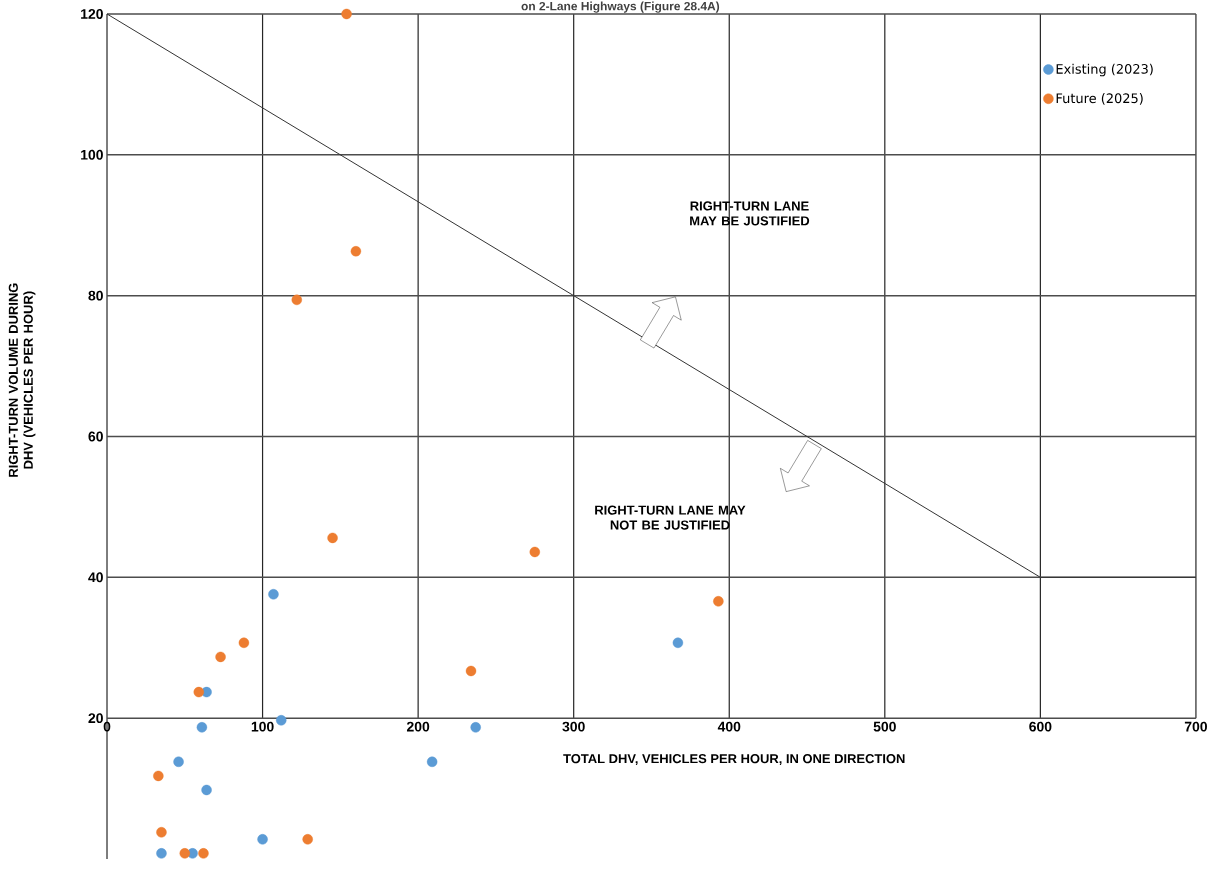 The width and height of the screenshot is (1223, 869). Describe the element at coordinates (22, 380) in the screenshot. I see `y-axis-title: RIGHT-TURN VOLUME DURING DHV (VEHICLES PER HOUR)` at that location.